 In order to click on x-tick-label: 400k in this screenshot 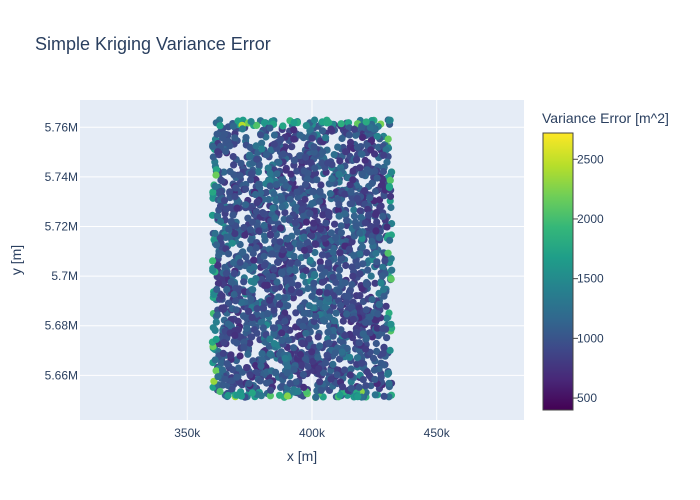, I will do `click(312, 433)`.